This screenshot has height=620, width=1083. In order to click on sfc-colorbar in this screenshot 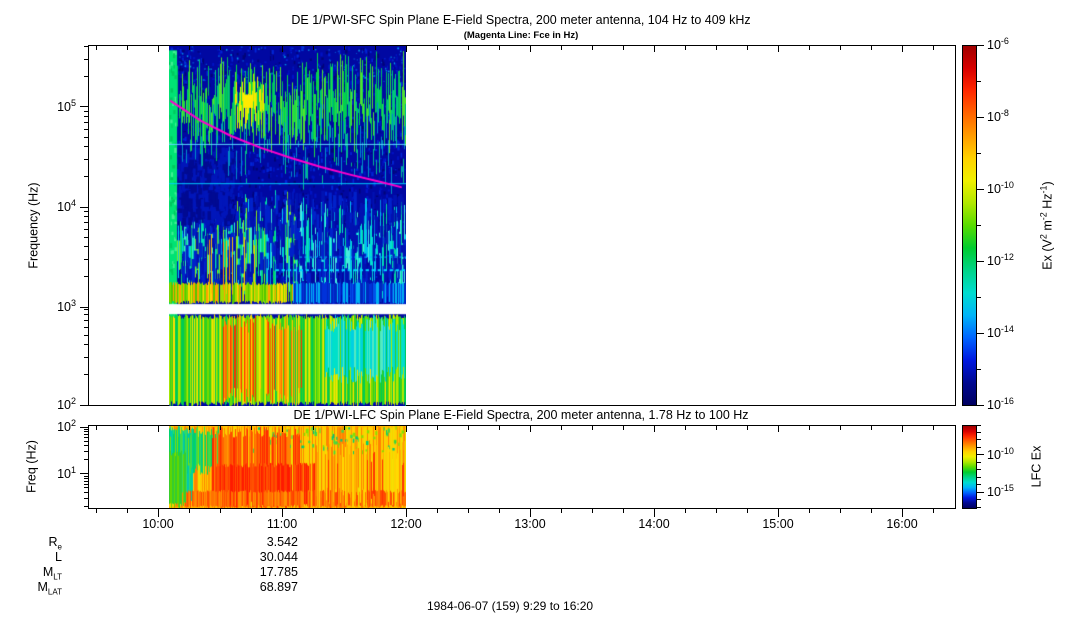, I will do `click(969, 225)`.